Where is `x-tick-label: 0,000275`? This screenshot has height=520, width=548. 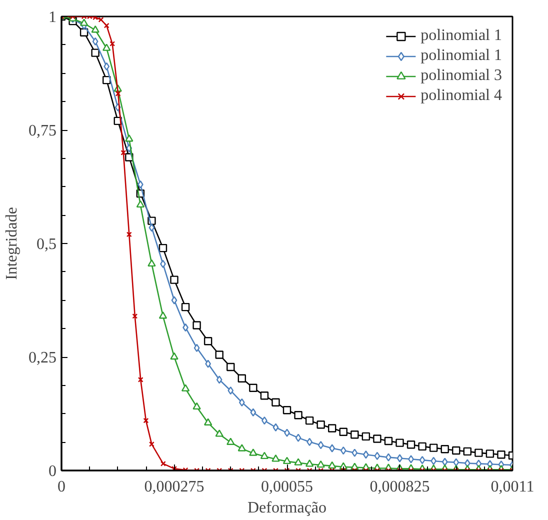
x-tick-label: 0,000275 is located at coordinates (174, 487).